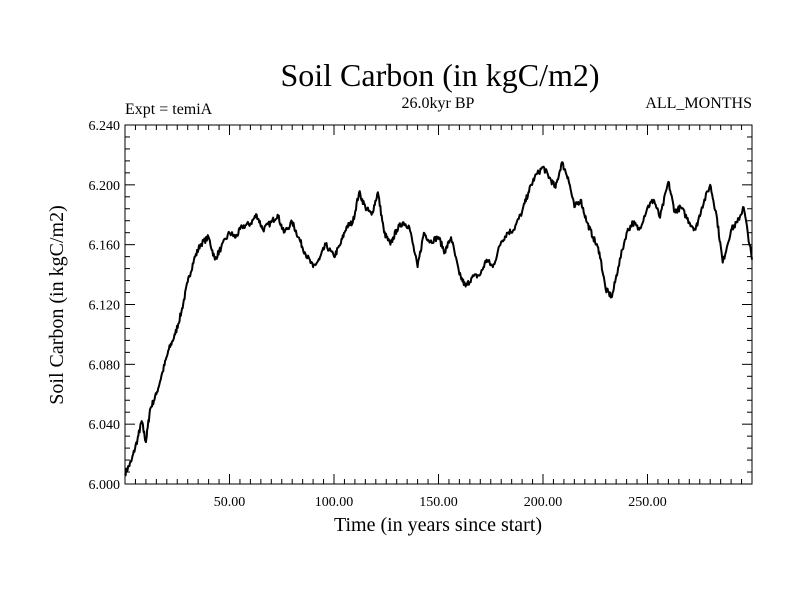 This screenshot has width=800, height=600. I want to click on y-tick-label: 6.120, so click(105, 306).